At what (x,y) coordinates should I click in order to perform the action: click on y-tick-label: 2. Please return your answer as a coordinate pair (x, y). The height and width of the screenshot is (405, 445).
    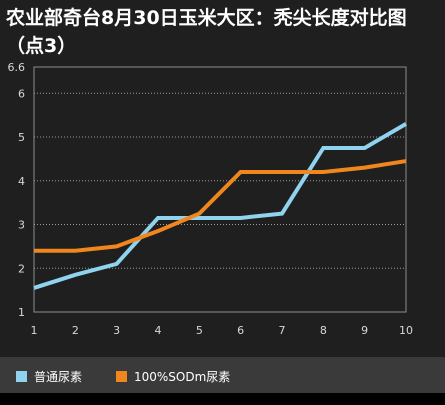
    Looking at the image, I should click on (21, 268).